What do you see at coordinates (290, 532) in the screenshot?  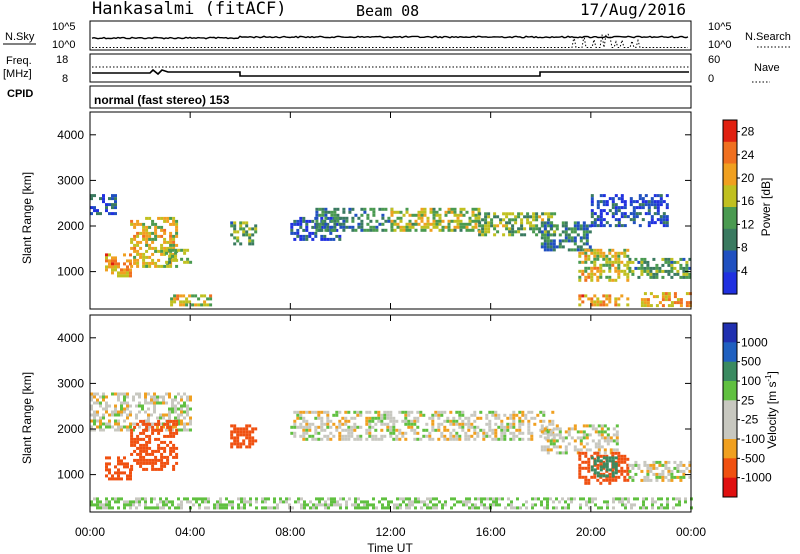 I see `x-tick-label: 08:00` at bounding box center [290, 532].